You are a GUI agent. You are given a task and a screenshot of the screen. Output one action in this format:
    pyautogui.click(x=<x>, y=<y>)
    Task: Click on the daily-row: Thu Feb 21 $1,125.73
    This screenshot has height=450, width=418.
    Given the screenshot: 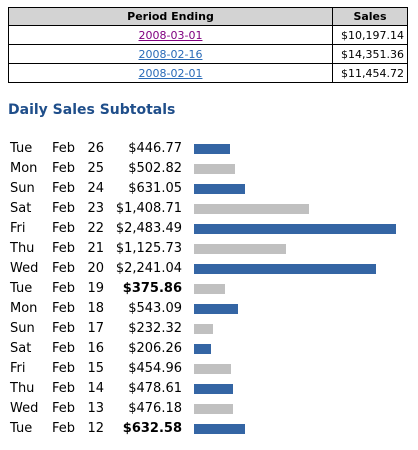 What is the action you would take?
    pyautogui.click(x=209, y=249)
    